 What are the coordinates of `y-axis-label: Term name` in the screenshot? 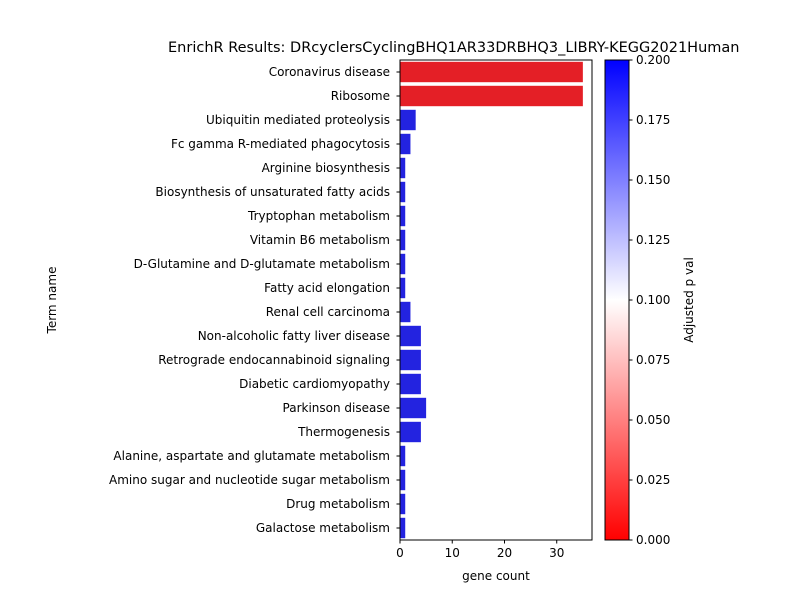 It's located at (52, 301).